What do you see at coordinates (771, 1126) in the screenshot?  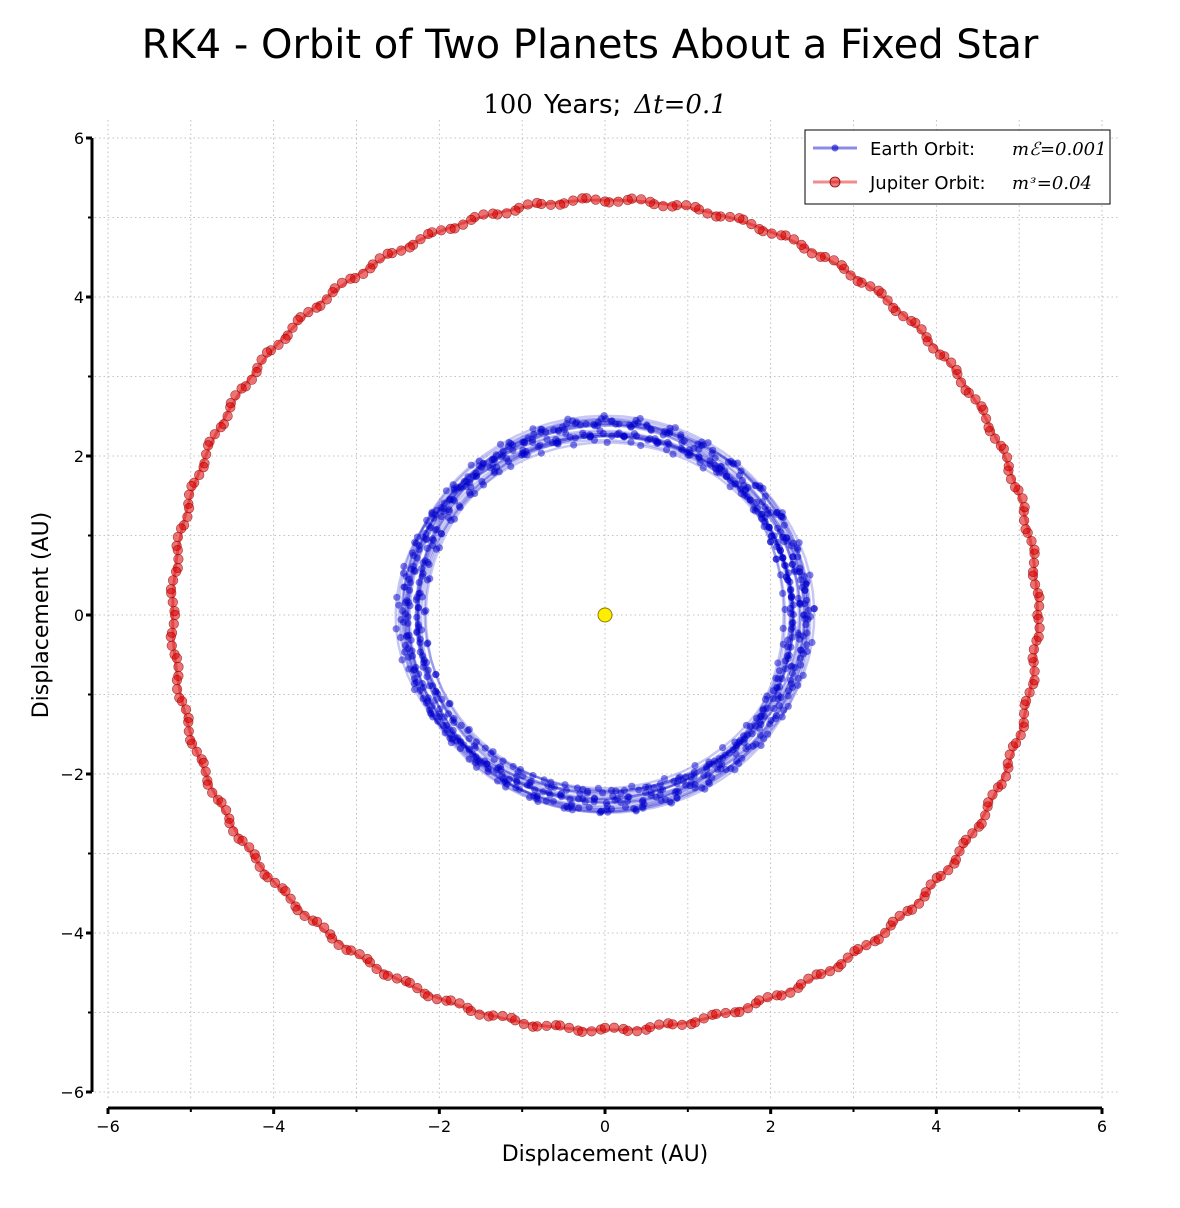 I see `x-tick-label: 2` at bounding box center [771, 1126].